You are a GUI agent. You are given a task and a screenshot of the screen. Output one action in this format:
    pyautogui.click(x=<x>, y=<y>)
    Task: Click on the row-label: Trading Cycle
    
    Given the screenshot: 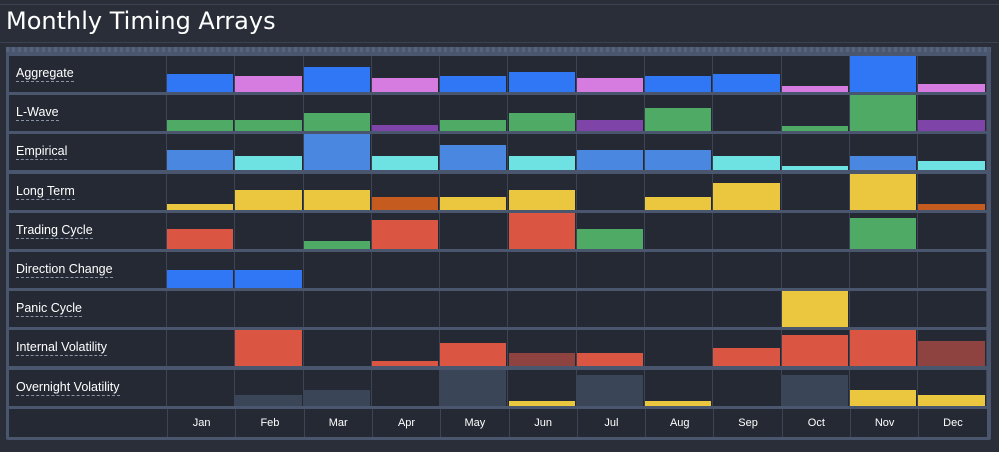 What is the action you would take?
    pyautogui.click(x=54, y=230)
    